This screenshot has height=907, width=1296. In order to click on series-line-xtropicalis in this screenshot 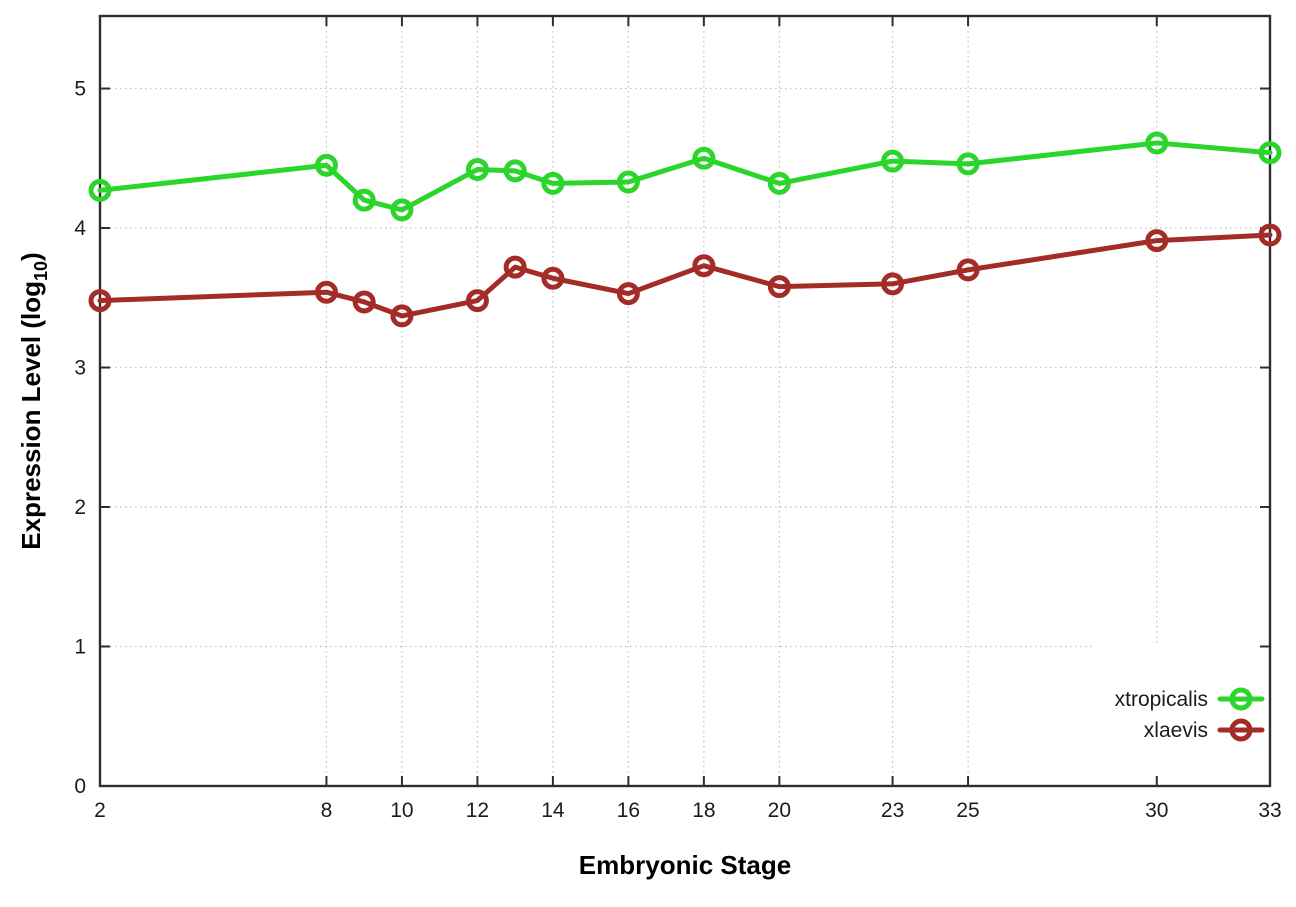, I will do `click(685, 176)`.